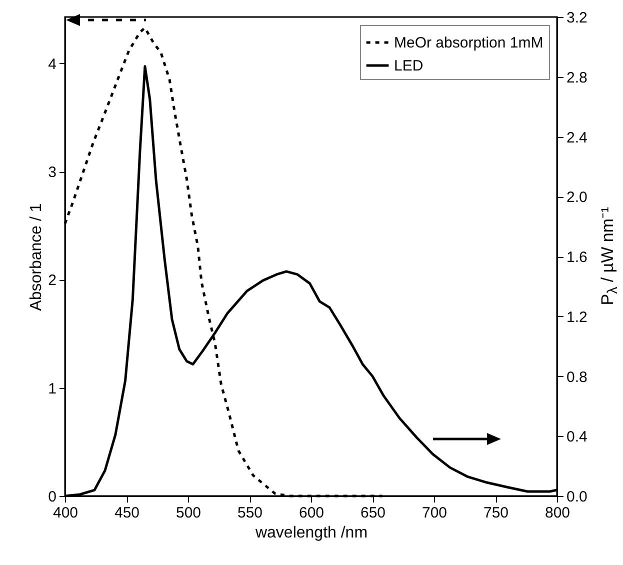 This screenshot has width=623, height=565. Describe the element at coordinates (496, 513) in the screenshot. I see `x-tick-label: 750` at that location.